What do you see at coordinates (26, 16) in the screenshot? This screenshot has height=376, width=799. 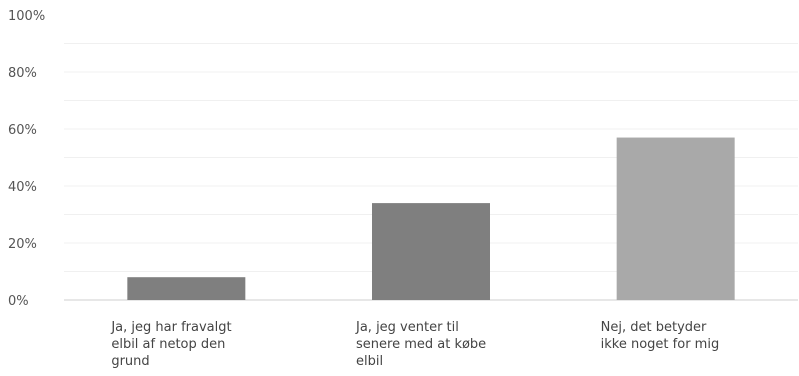 I see `y-tick-label: 100%` at bounding box center [26, 16].